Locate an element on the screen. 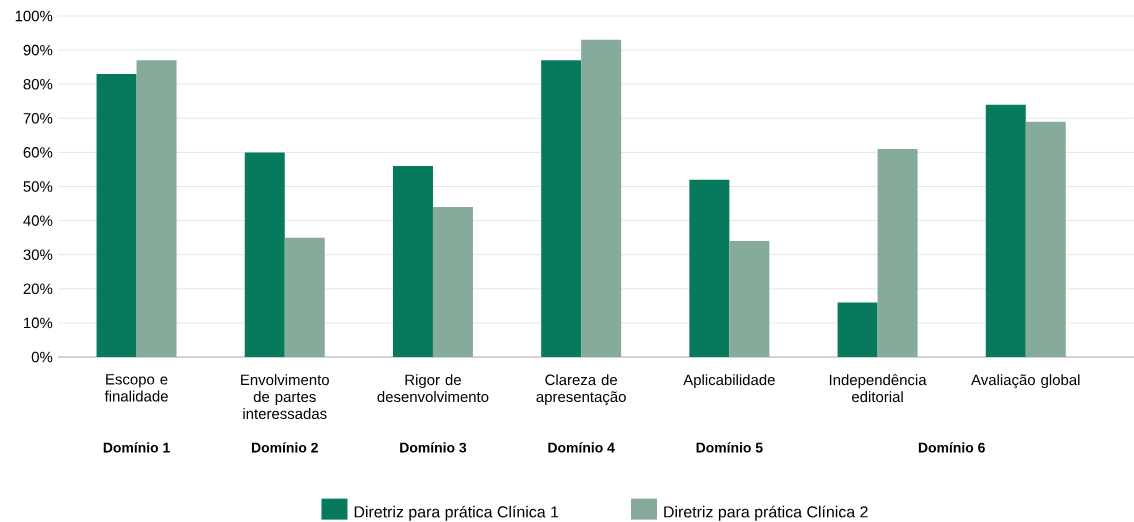  x-tick-label: Escopo e finalidade is located at coordinates (136, 388).